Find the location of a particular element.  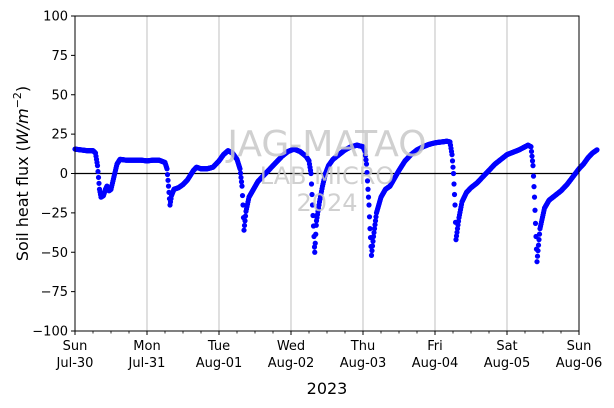

y-axis-ticks: −100 −75 −50 −25 0 25 50 75 100 is located at coordinates (53, 175).